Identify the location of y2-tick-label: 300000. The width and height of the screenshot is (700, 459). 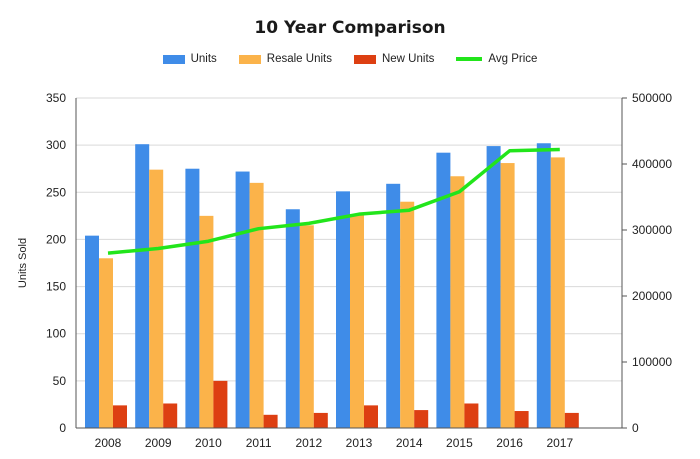
(652, 230).